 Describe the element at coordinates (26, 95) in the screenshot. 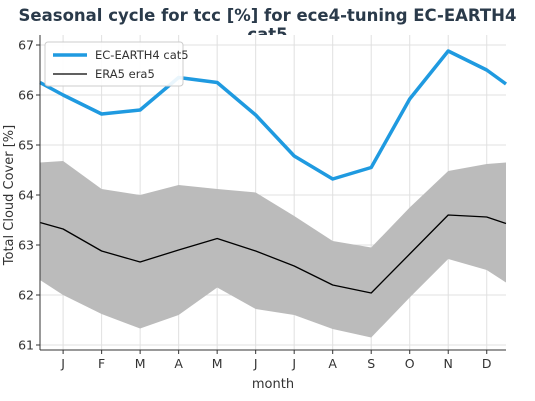

I see `y-tick-label: 66` at that location.